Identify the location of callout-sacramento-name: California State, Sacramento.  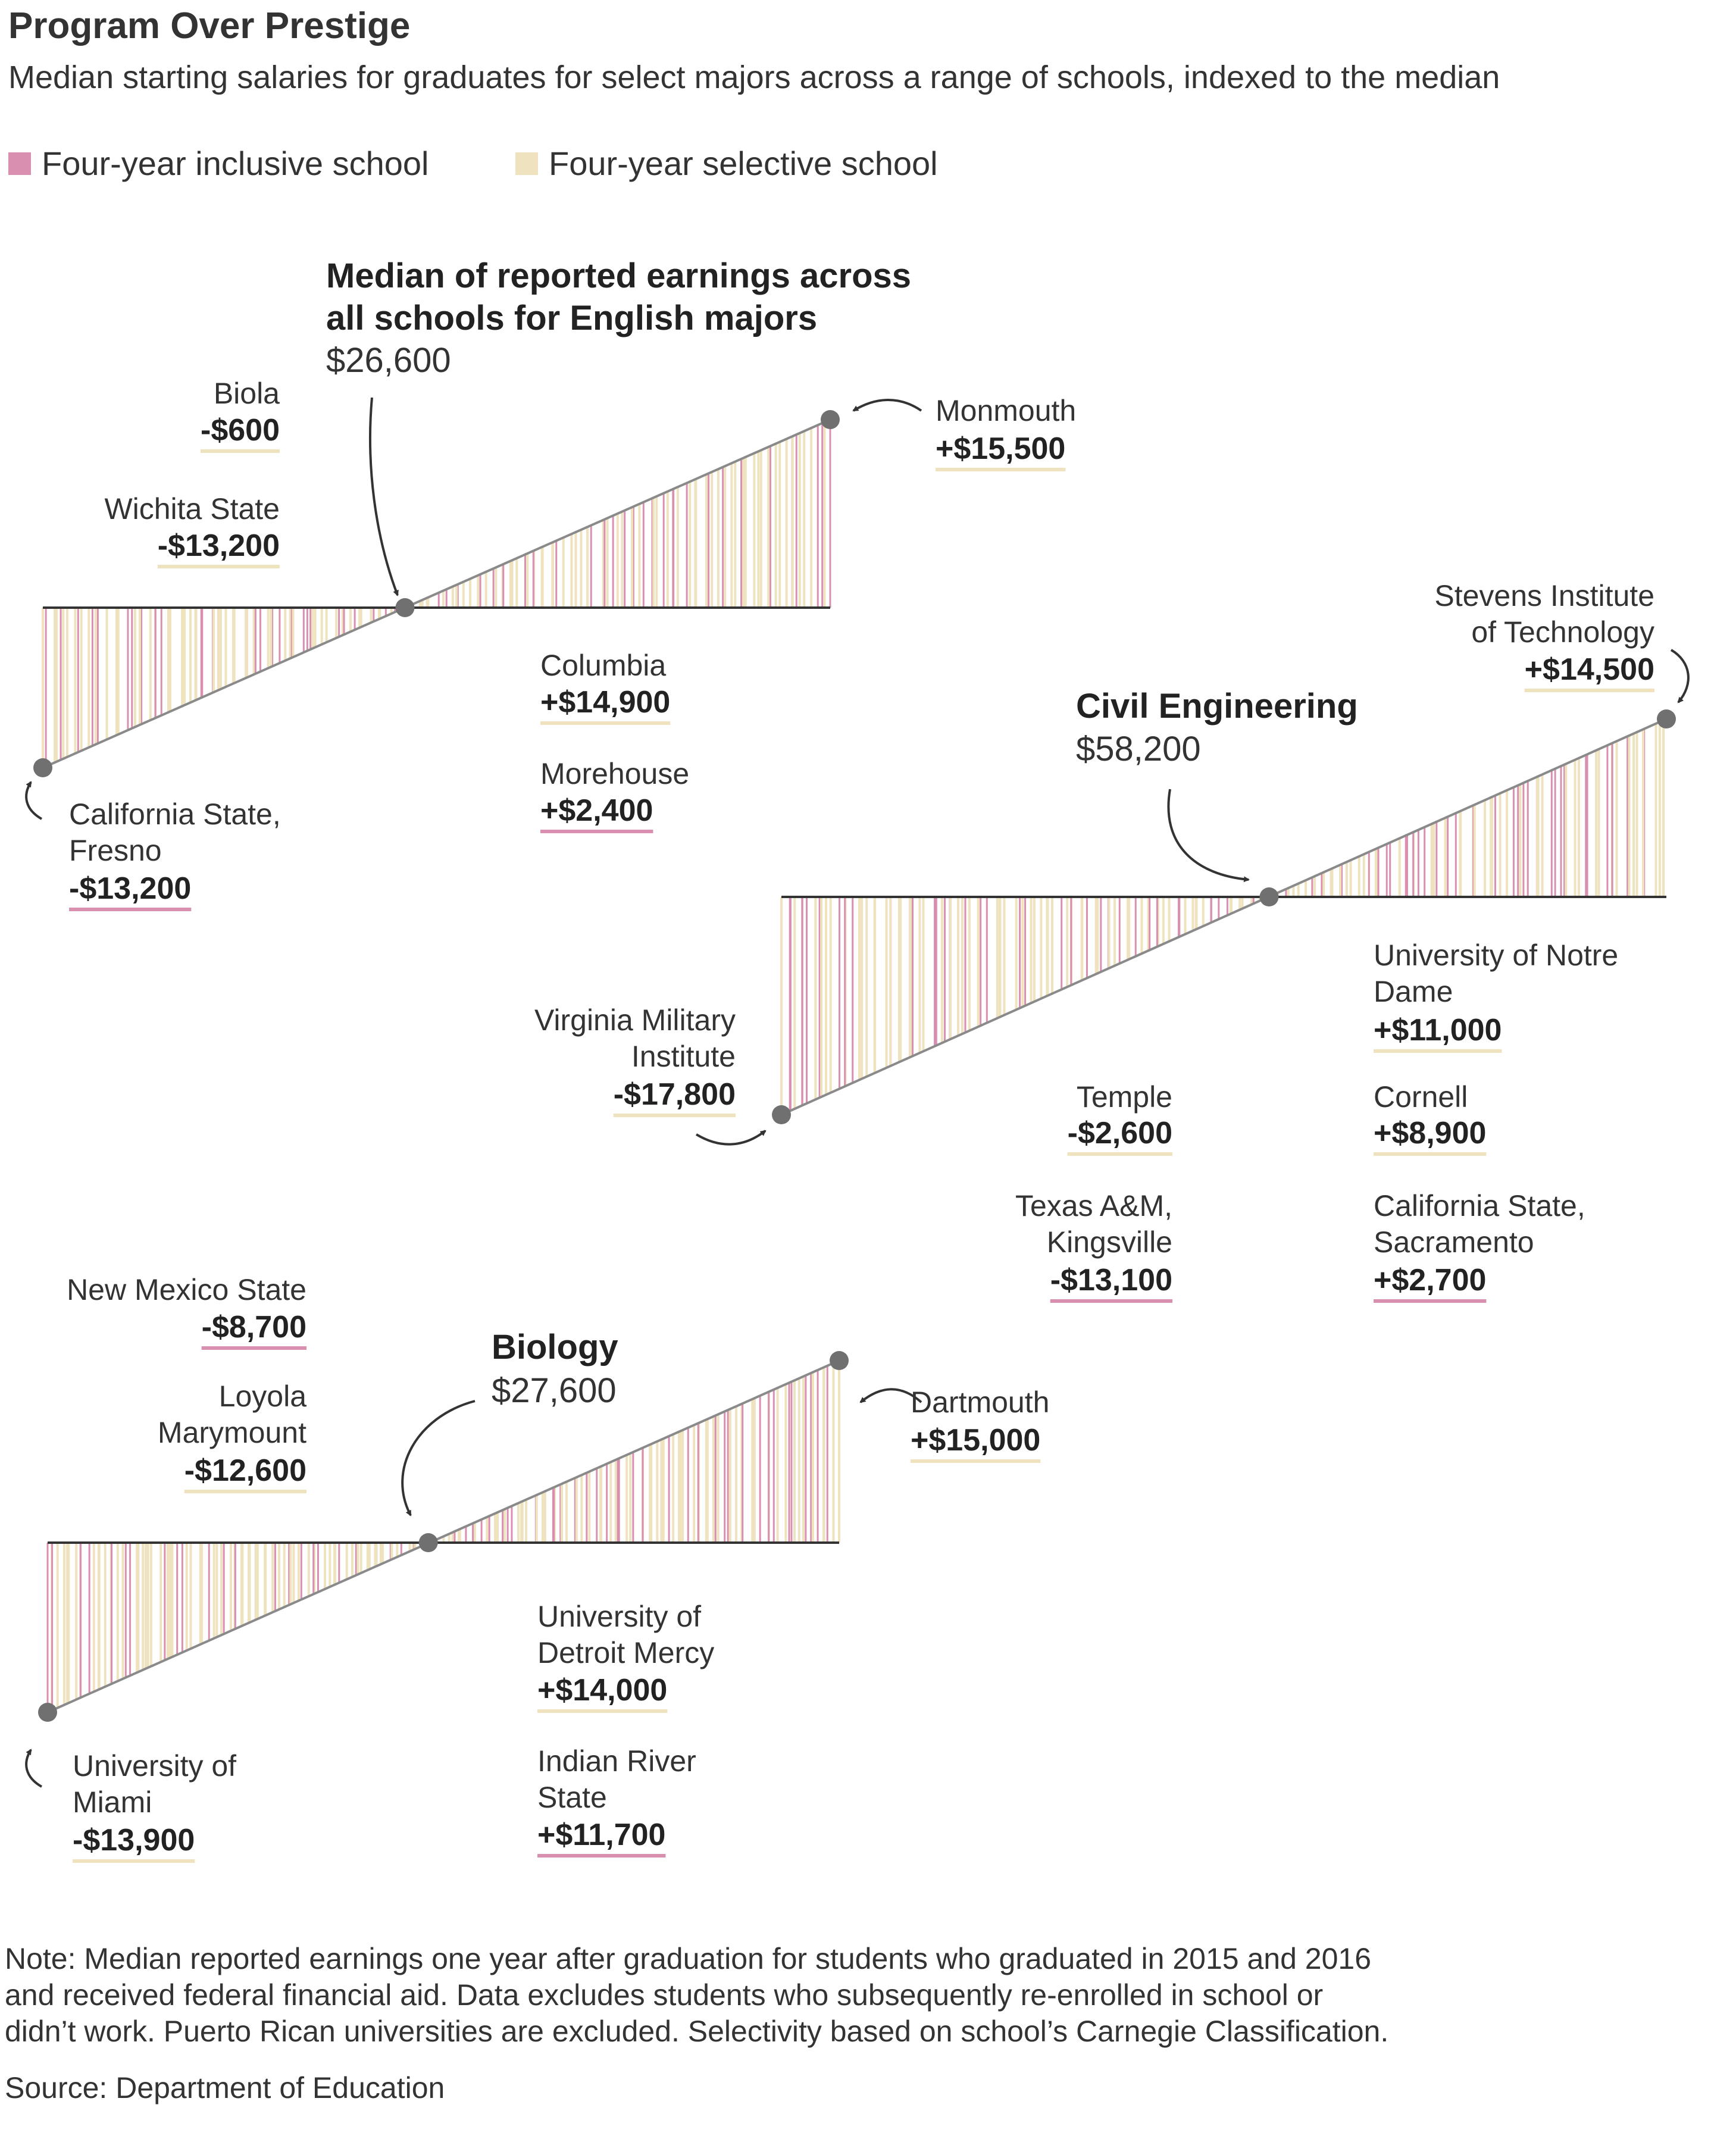
(1479, 1224).